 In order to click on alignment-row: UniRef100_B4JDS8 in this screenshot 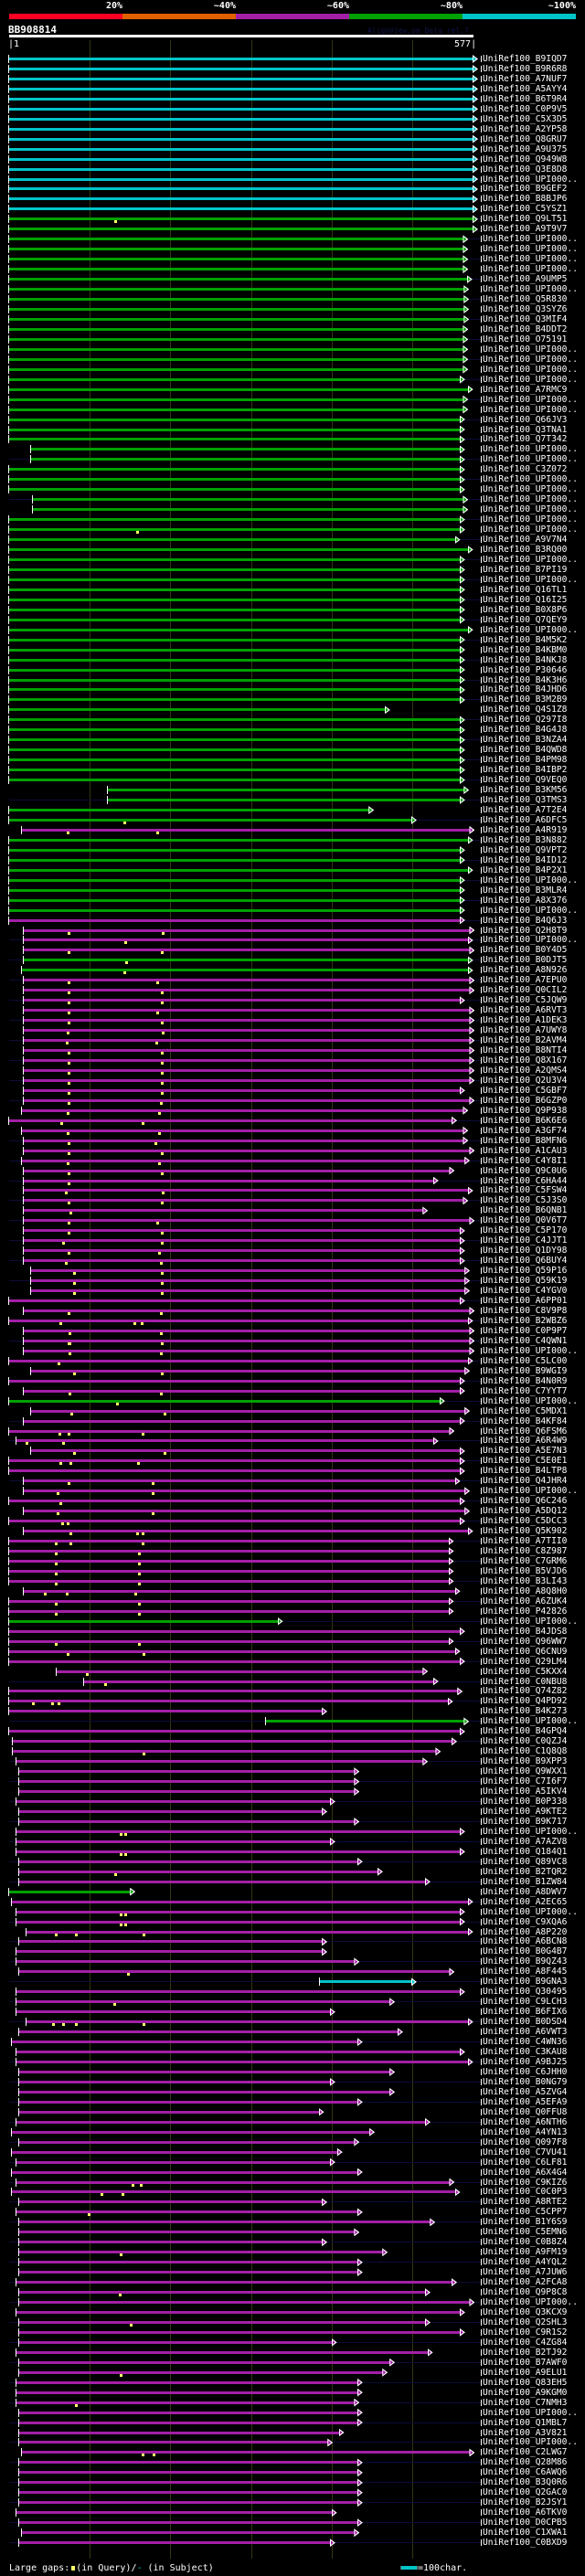, I will do `click(293, 1632)`.